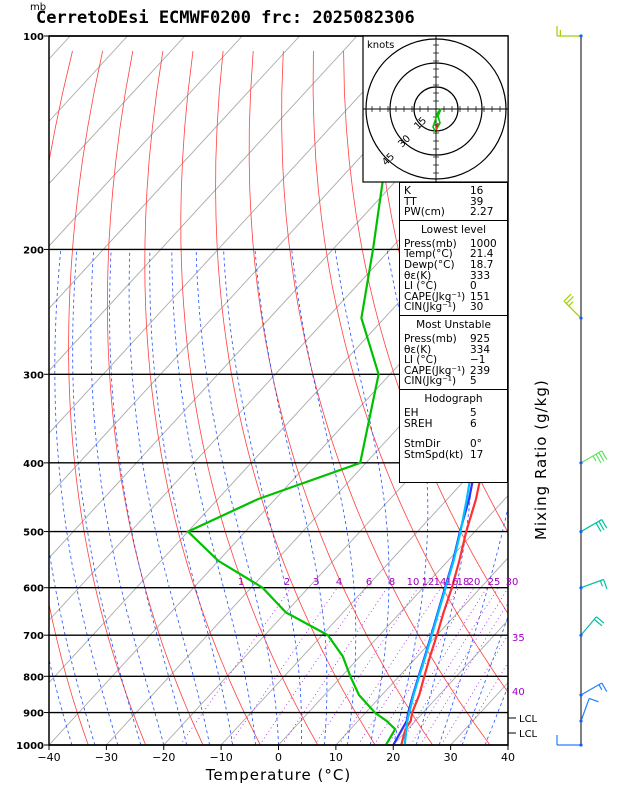 The image size is (618, 804). I want to click on mixing-ratio-label: 4, so click(339, 582).